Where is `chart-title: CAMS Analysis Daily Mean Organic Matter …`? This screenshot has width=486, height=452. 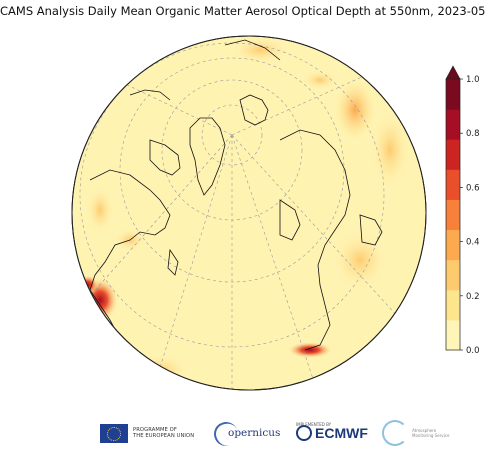 chart-title: CAMS Analysis Daily Mean Organic Matter … is located at coordinates (243, 11).